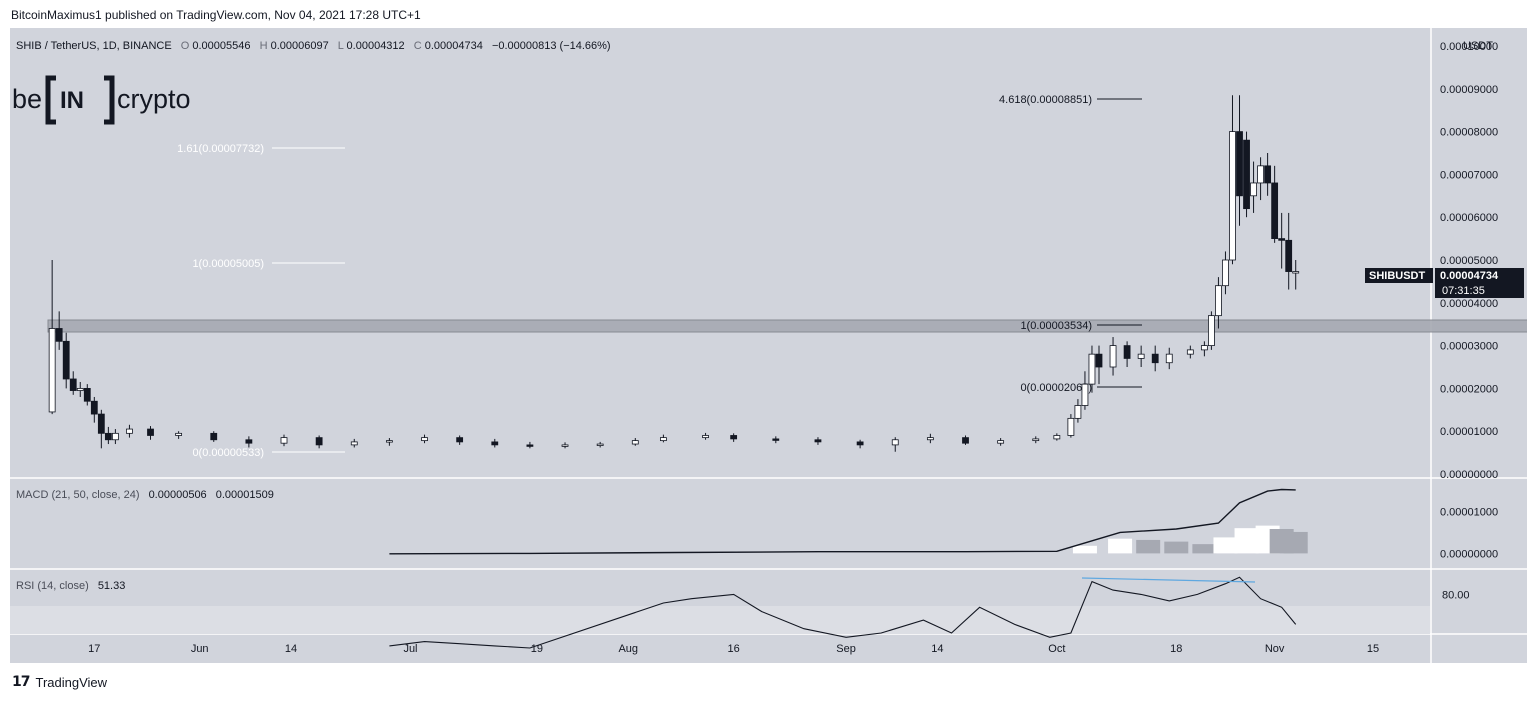 Image resolution: width=1536 pixels, height=701 pixels. What do you see at coordinates (94, 649) in the screenshot?
I see `time-tick: 17` at bounding box center [94, 649].